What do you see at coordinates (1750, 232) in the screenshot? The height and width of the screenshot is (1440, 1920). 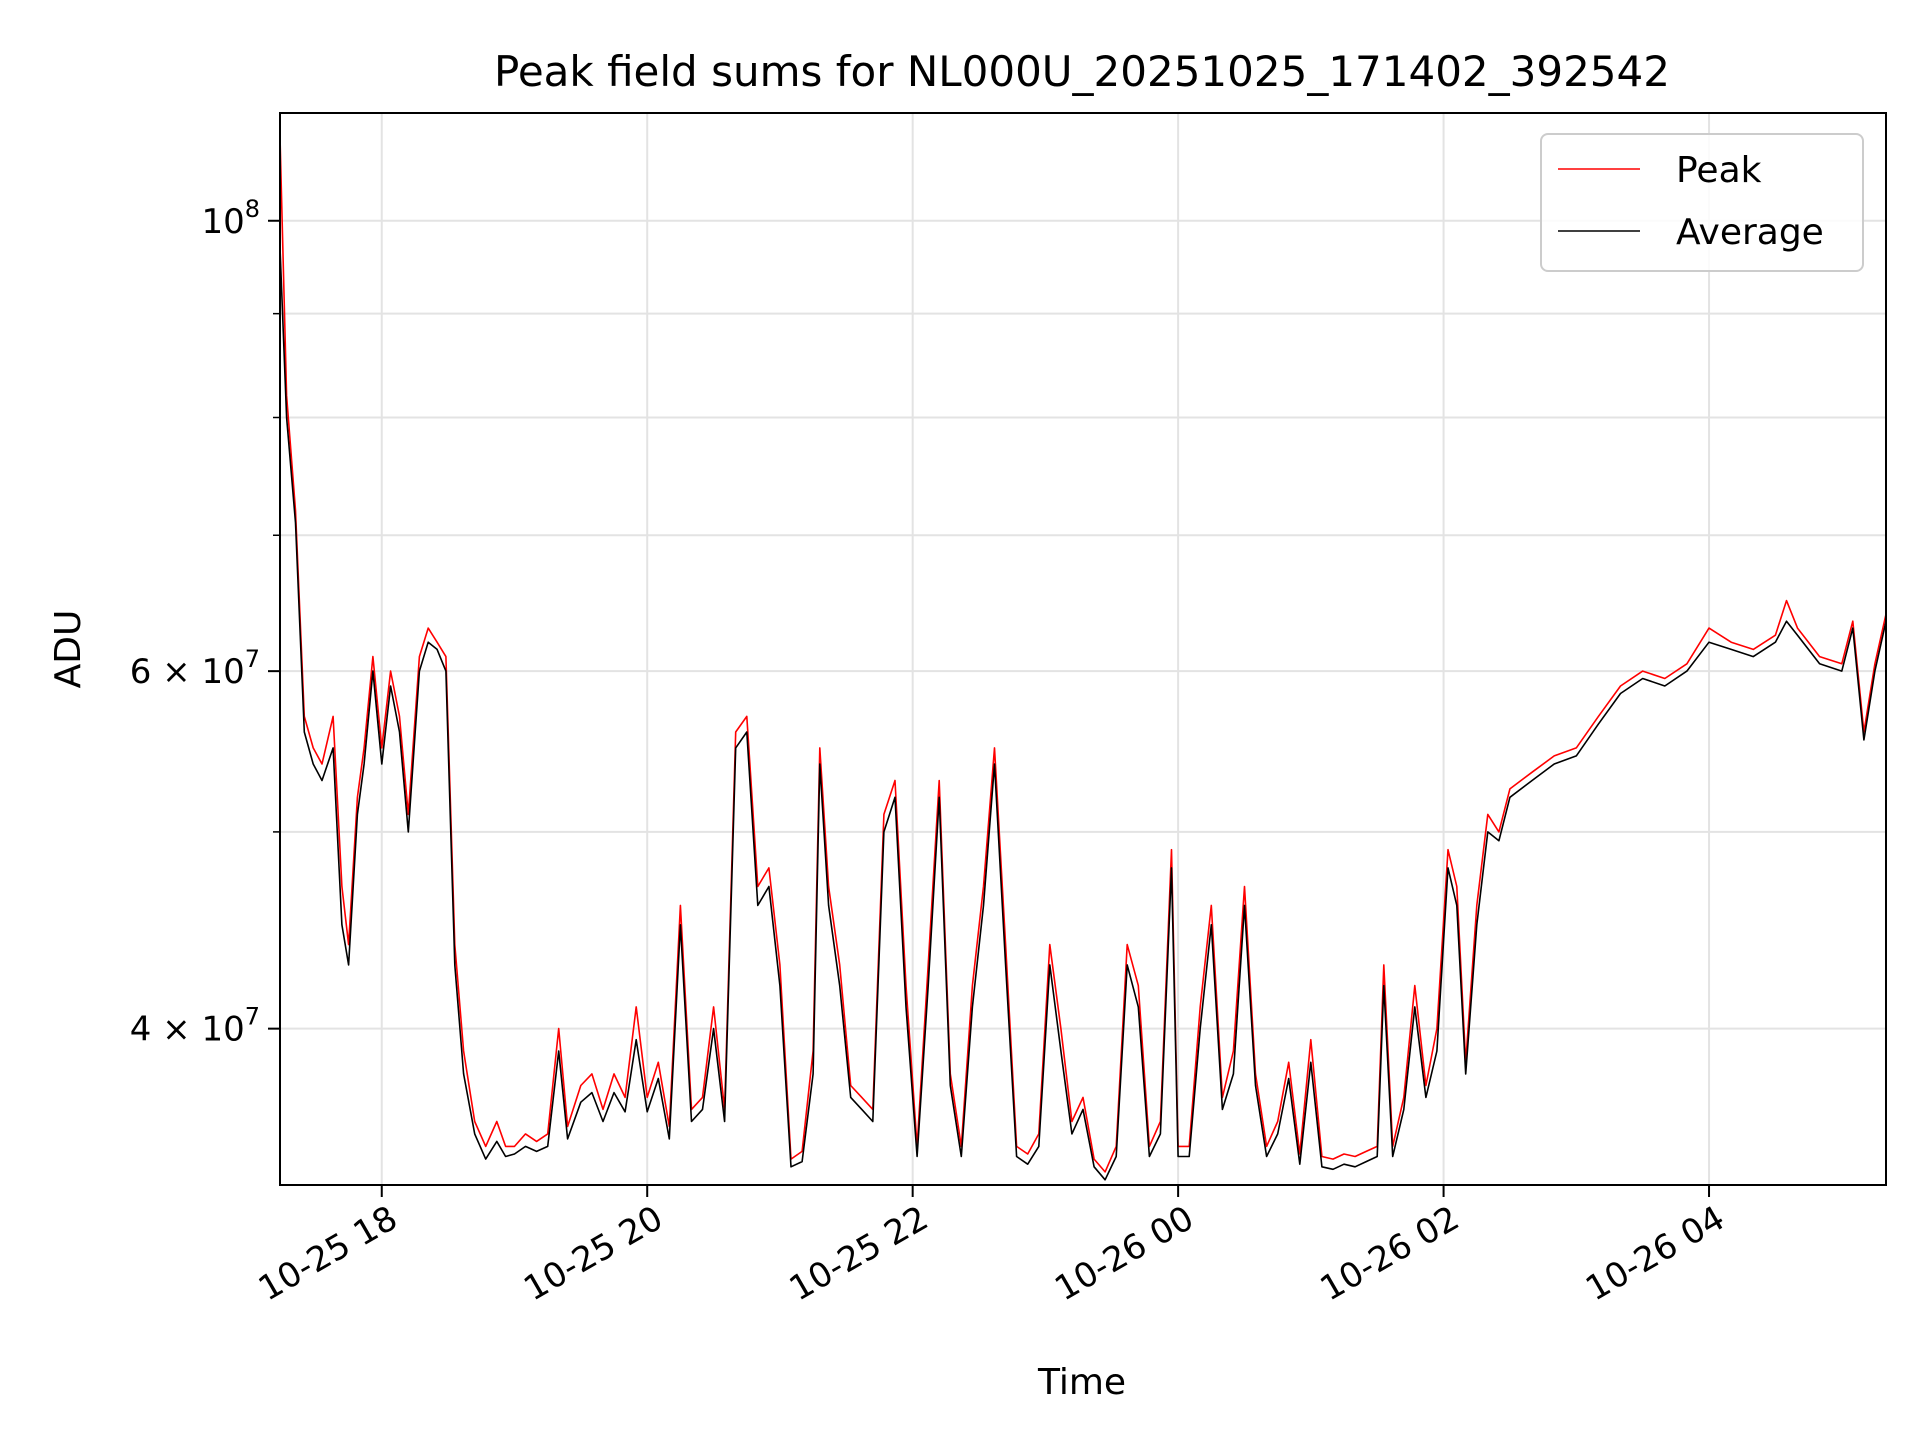 I see `legend-label-average: Average` at bounding box center [1750, 232].